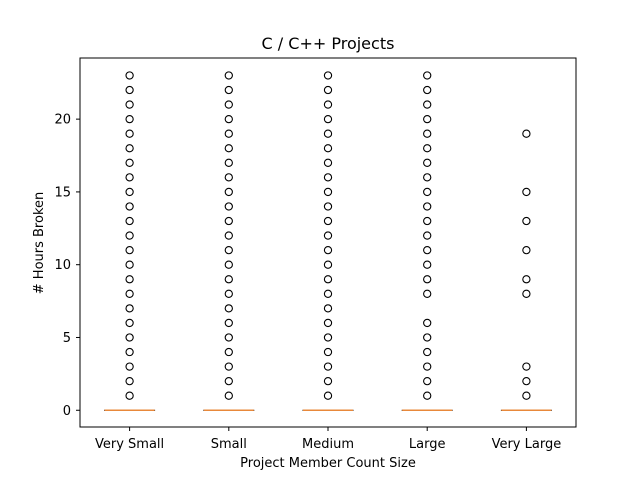 This screenshot has width=640, height=480. I want to click on y-axis-ticks: 0 5 10 15 20, so click(67, 266).